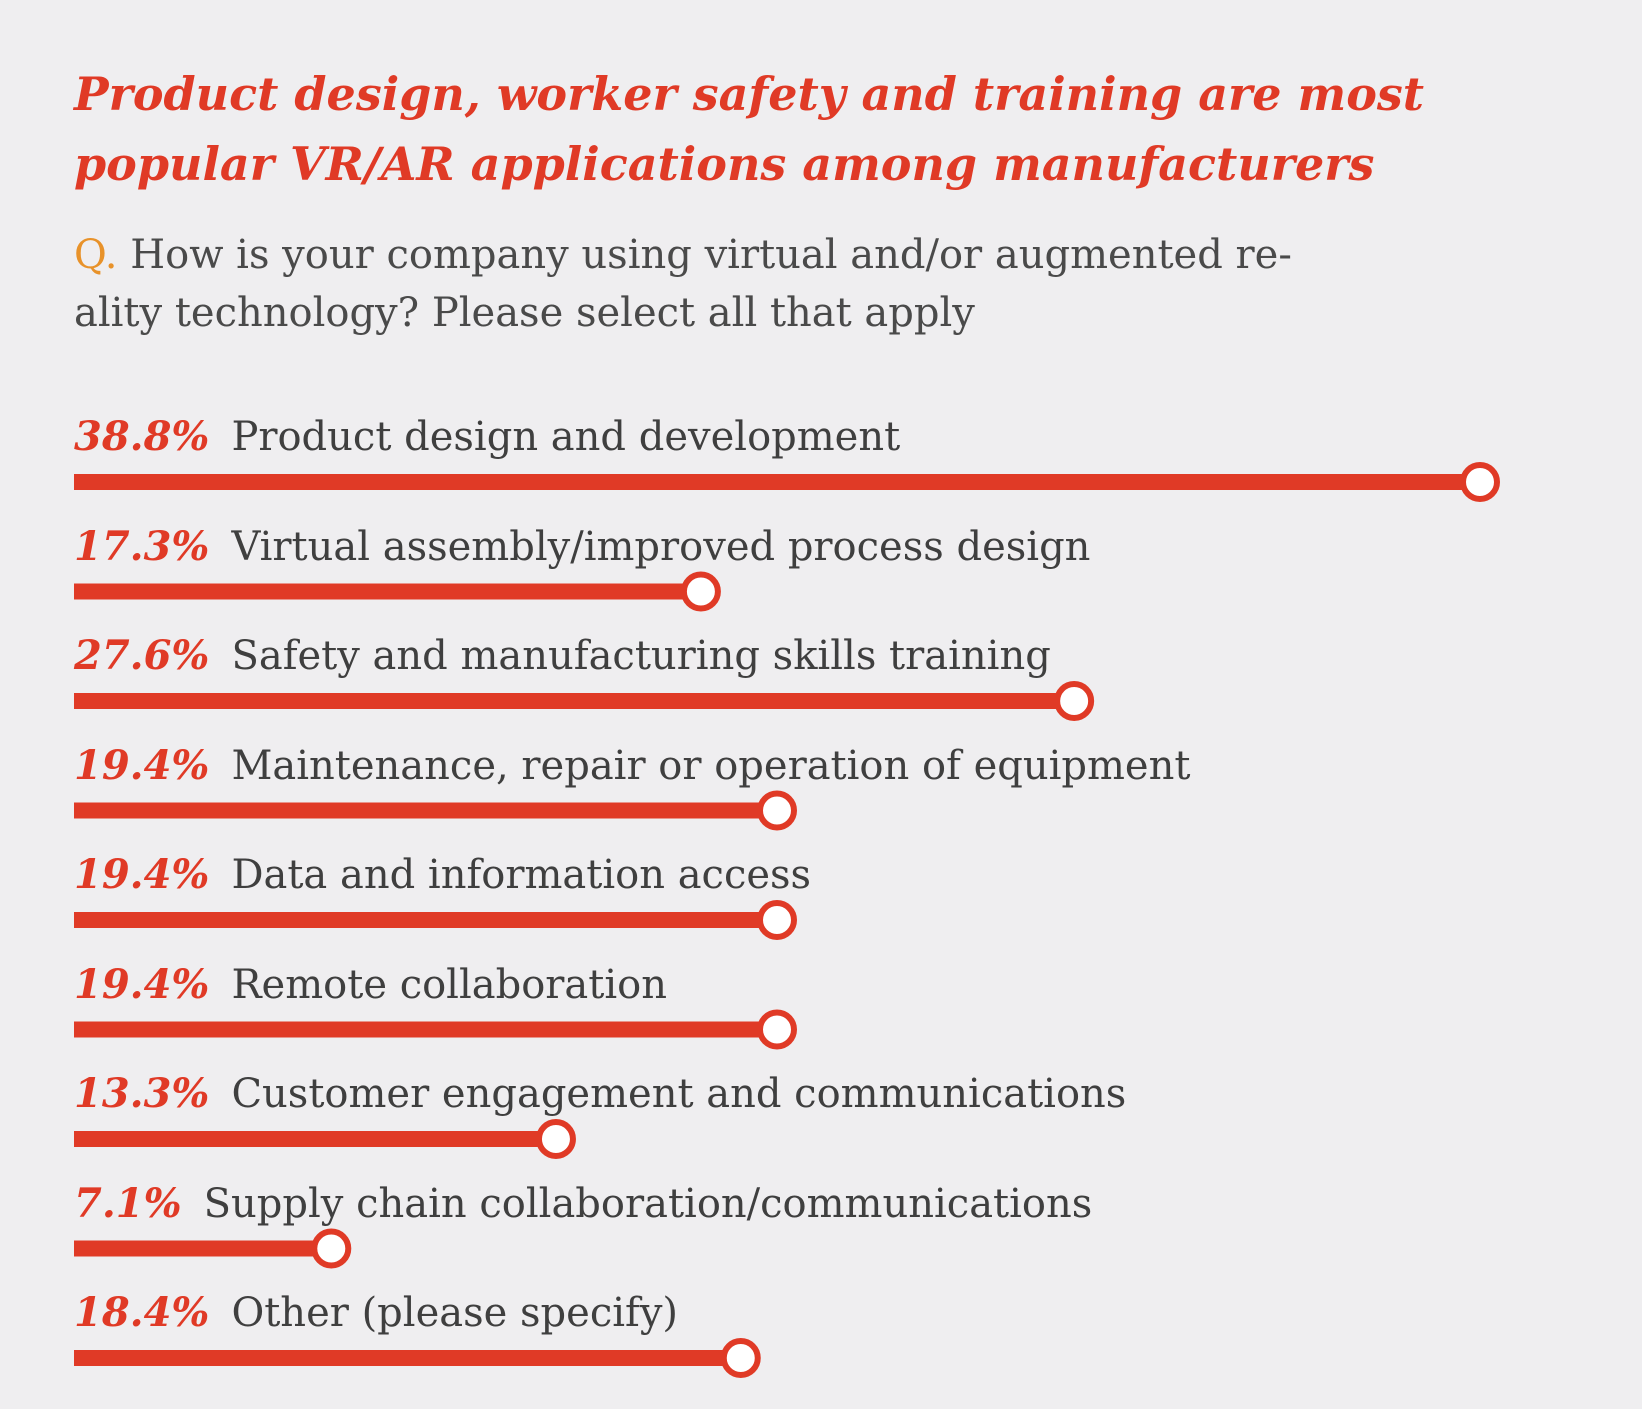 This screenshot has width=1642, height=1409. I want to click on category-label: Safety and manufacturing skills training, so click(641, 656).